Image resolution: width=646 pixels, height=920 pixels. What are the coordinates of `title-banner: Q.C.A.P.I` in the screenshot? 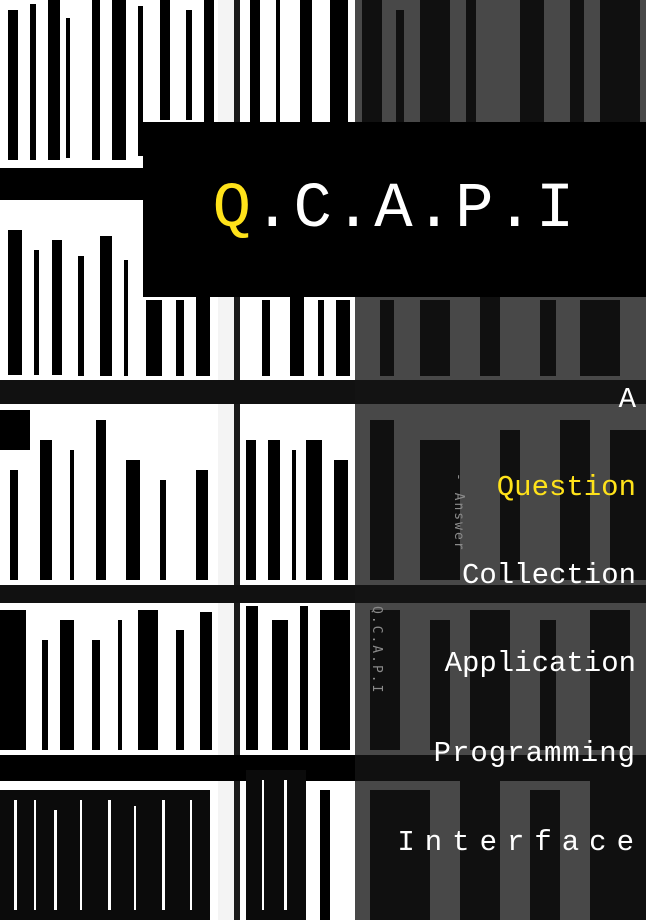 It's located at (394, 209).